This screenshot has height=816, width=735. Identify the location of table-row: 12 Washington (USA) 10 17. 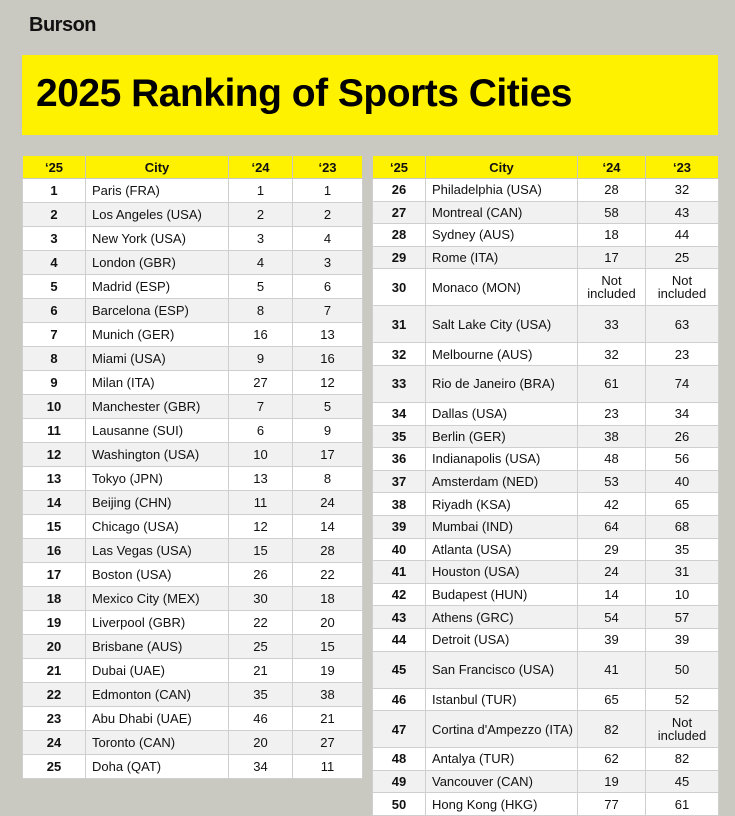
(192, 454).